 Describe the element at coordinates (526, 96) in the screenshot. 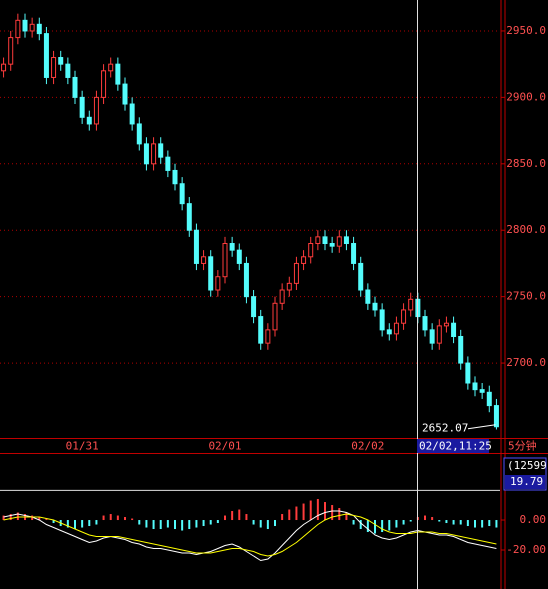

I see `y-tick-label: 2900.0` at that location.